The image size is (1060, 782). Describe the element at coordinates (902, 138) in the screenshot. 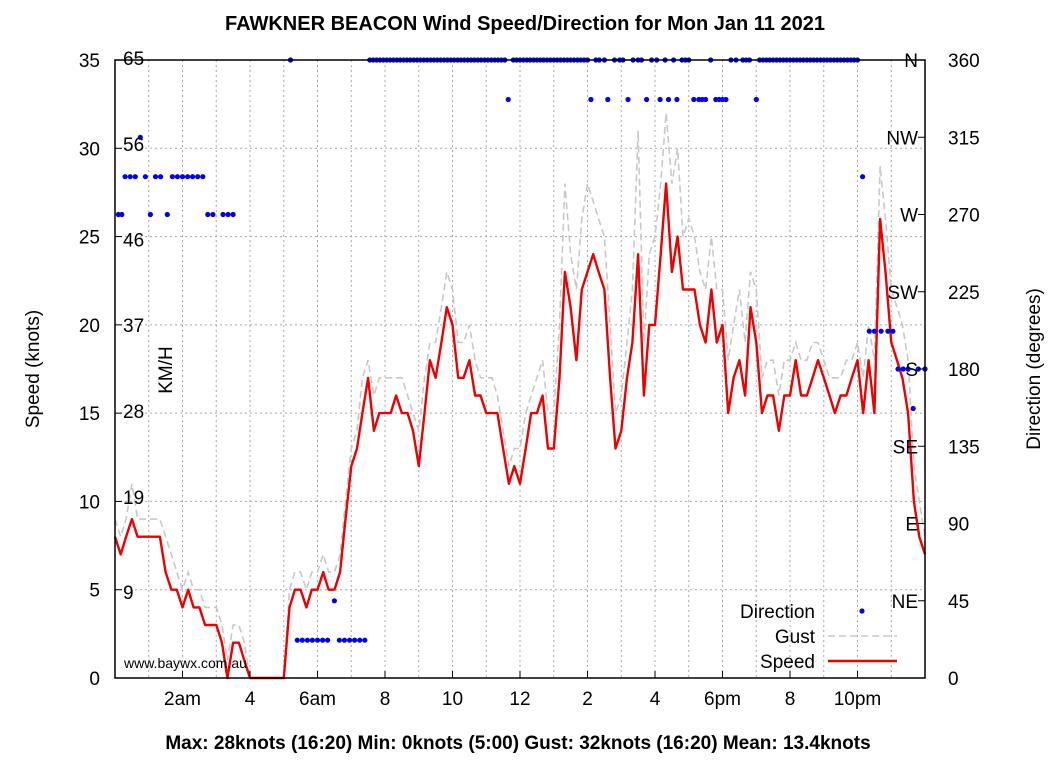

I see `compass-label-6: NW` at that location.